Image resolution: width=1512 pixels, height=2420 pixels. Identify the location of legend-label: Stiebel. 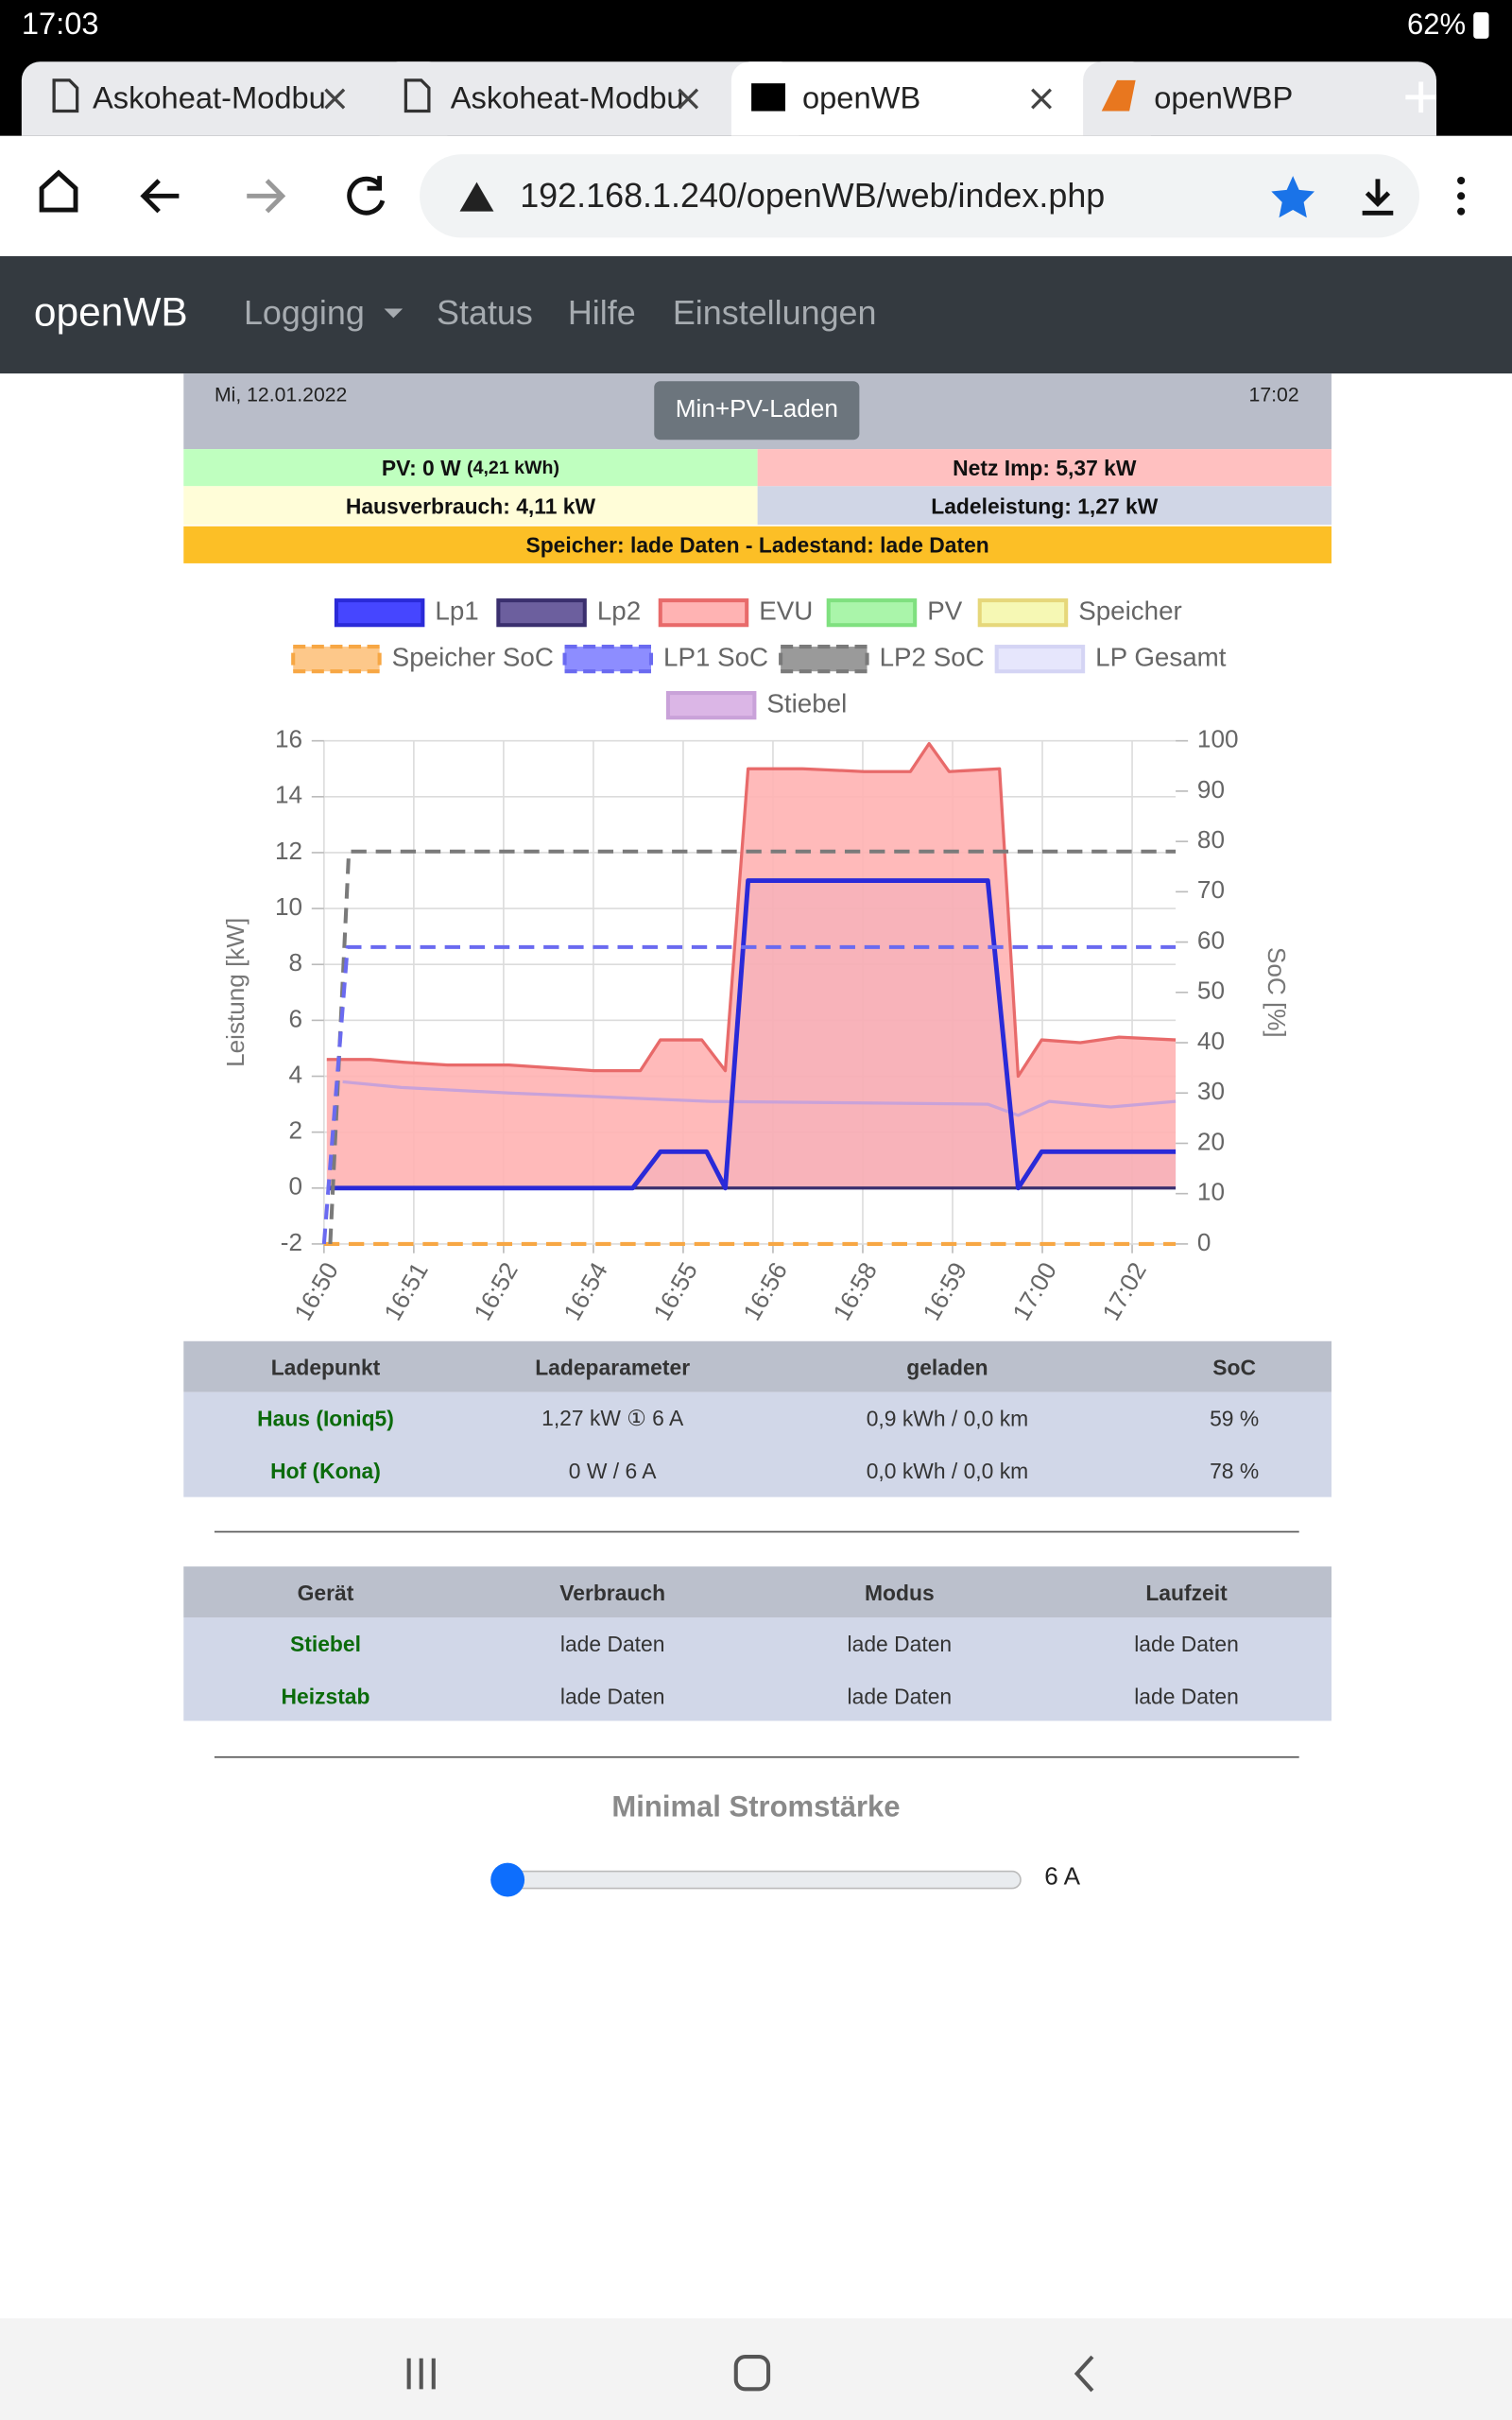
(806, 703).